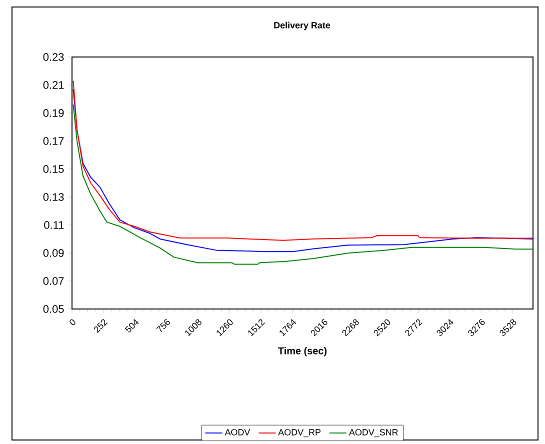 This screenshot has height=444, width=545. I want to click on legend-label: AODV_SNR, so click(373, 433).